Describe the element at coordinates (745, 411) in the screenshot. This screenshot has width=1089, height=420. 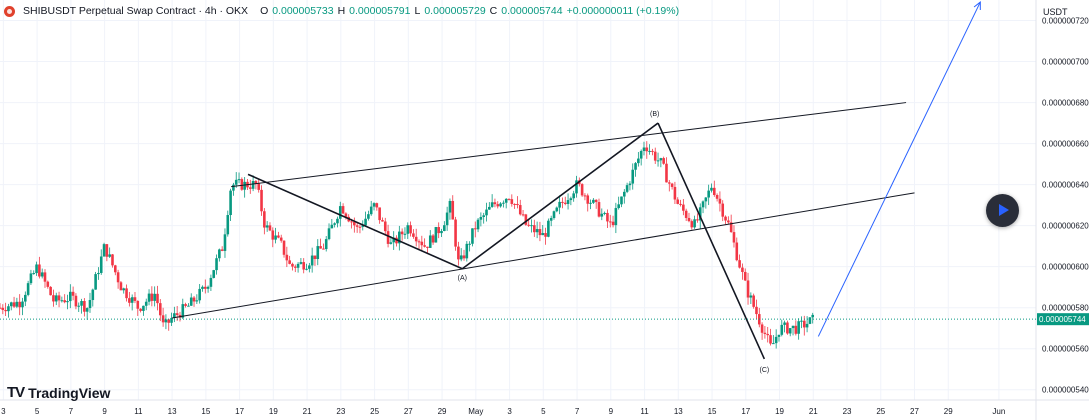
I see `time-tick-label: 17` at that location.